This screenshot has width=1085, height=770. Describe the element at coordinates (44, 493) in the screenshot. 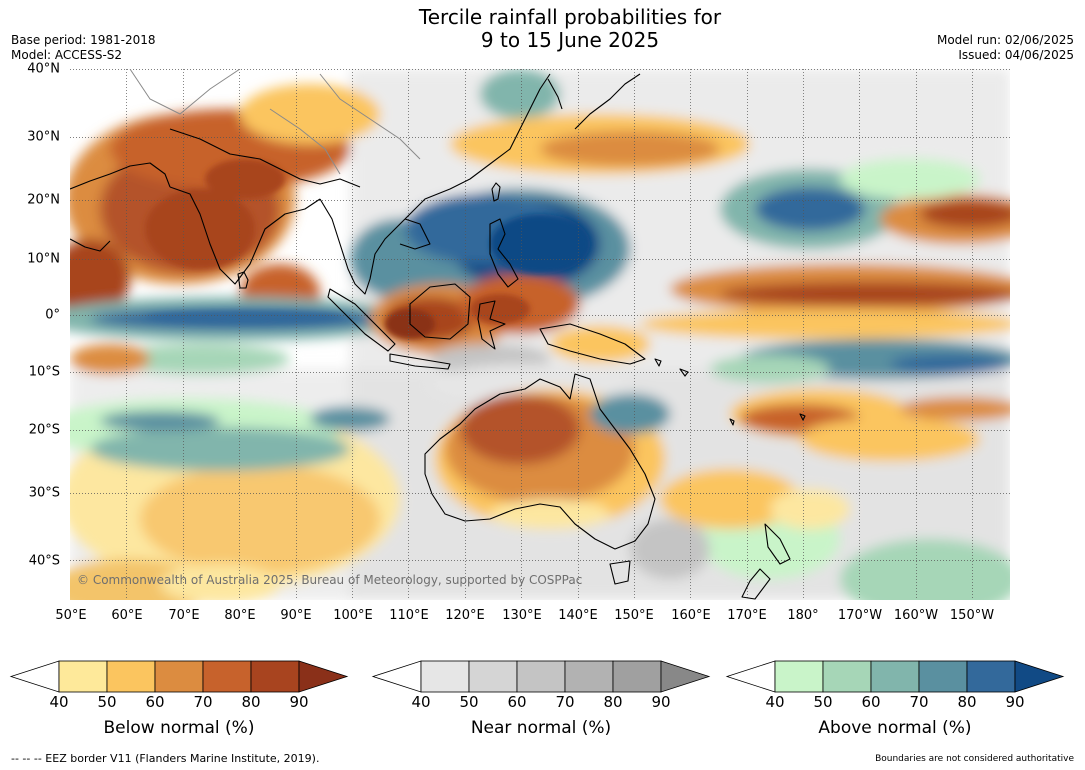

I see `lat-label-30s: 30°S` at that location.